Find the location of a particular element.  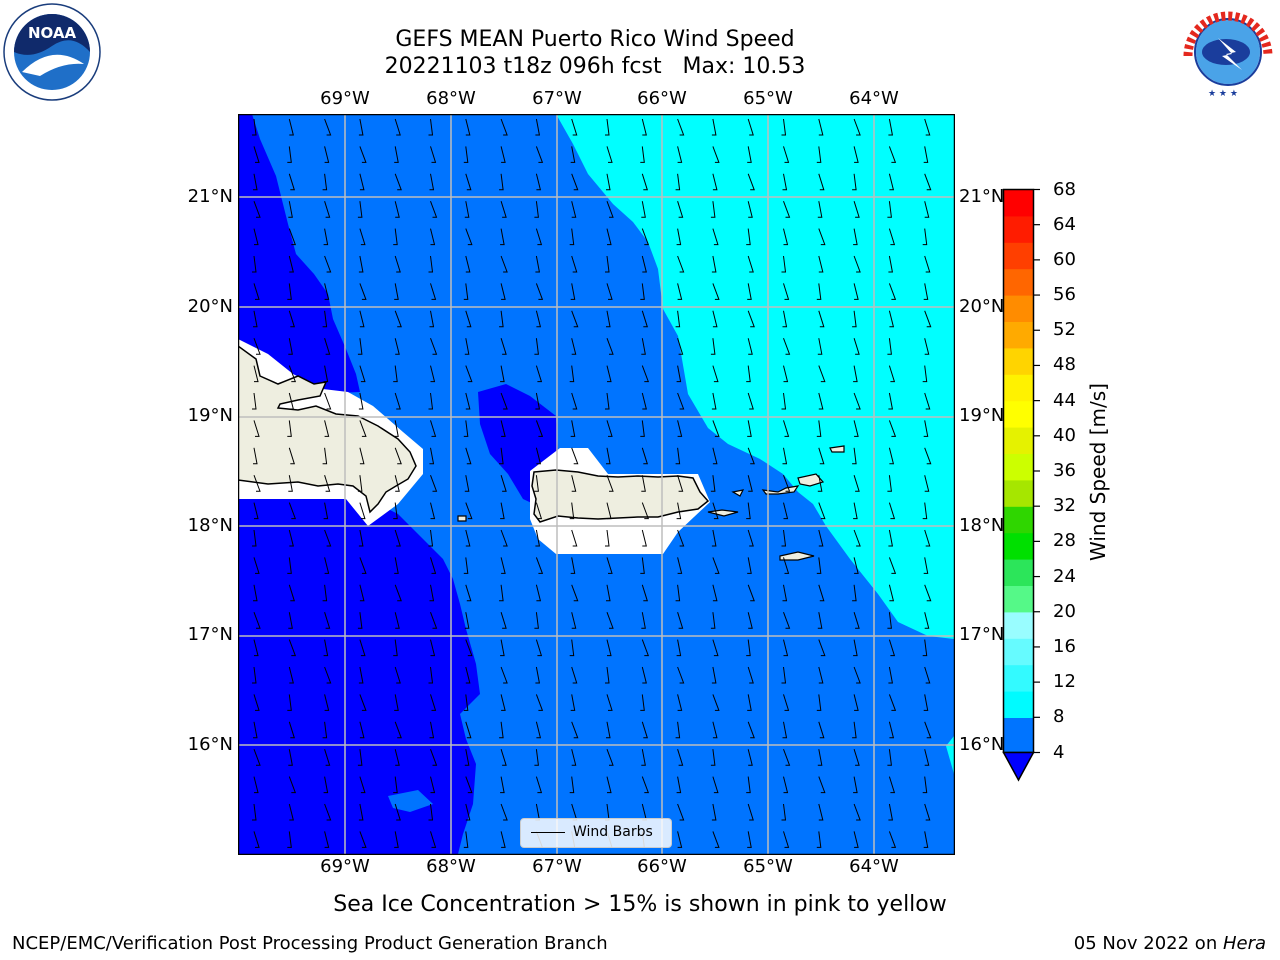

map-legend: Wind Barbs is located at coordinates (596, 833).